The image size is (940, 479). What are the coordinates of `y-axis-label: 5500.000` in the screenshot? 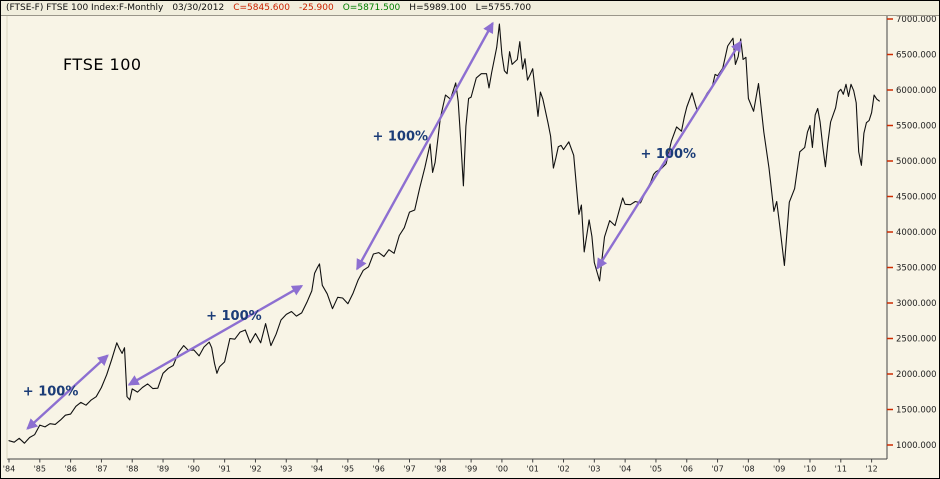 It's located at (916, 127).